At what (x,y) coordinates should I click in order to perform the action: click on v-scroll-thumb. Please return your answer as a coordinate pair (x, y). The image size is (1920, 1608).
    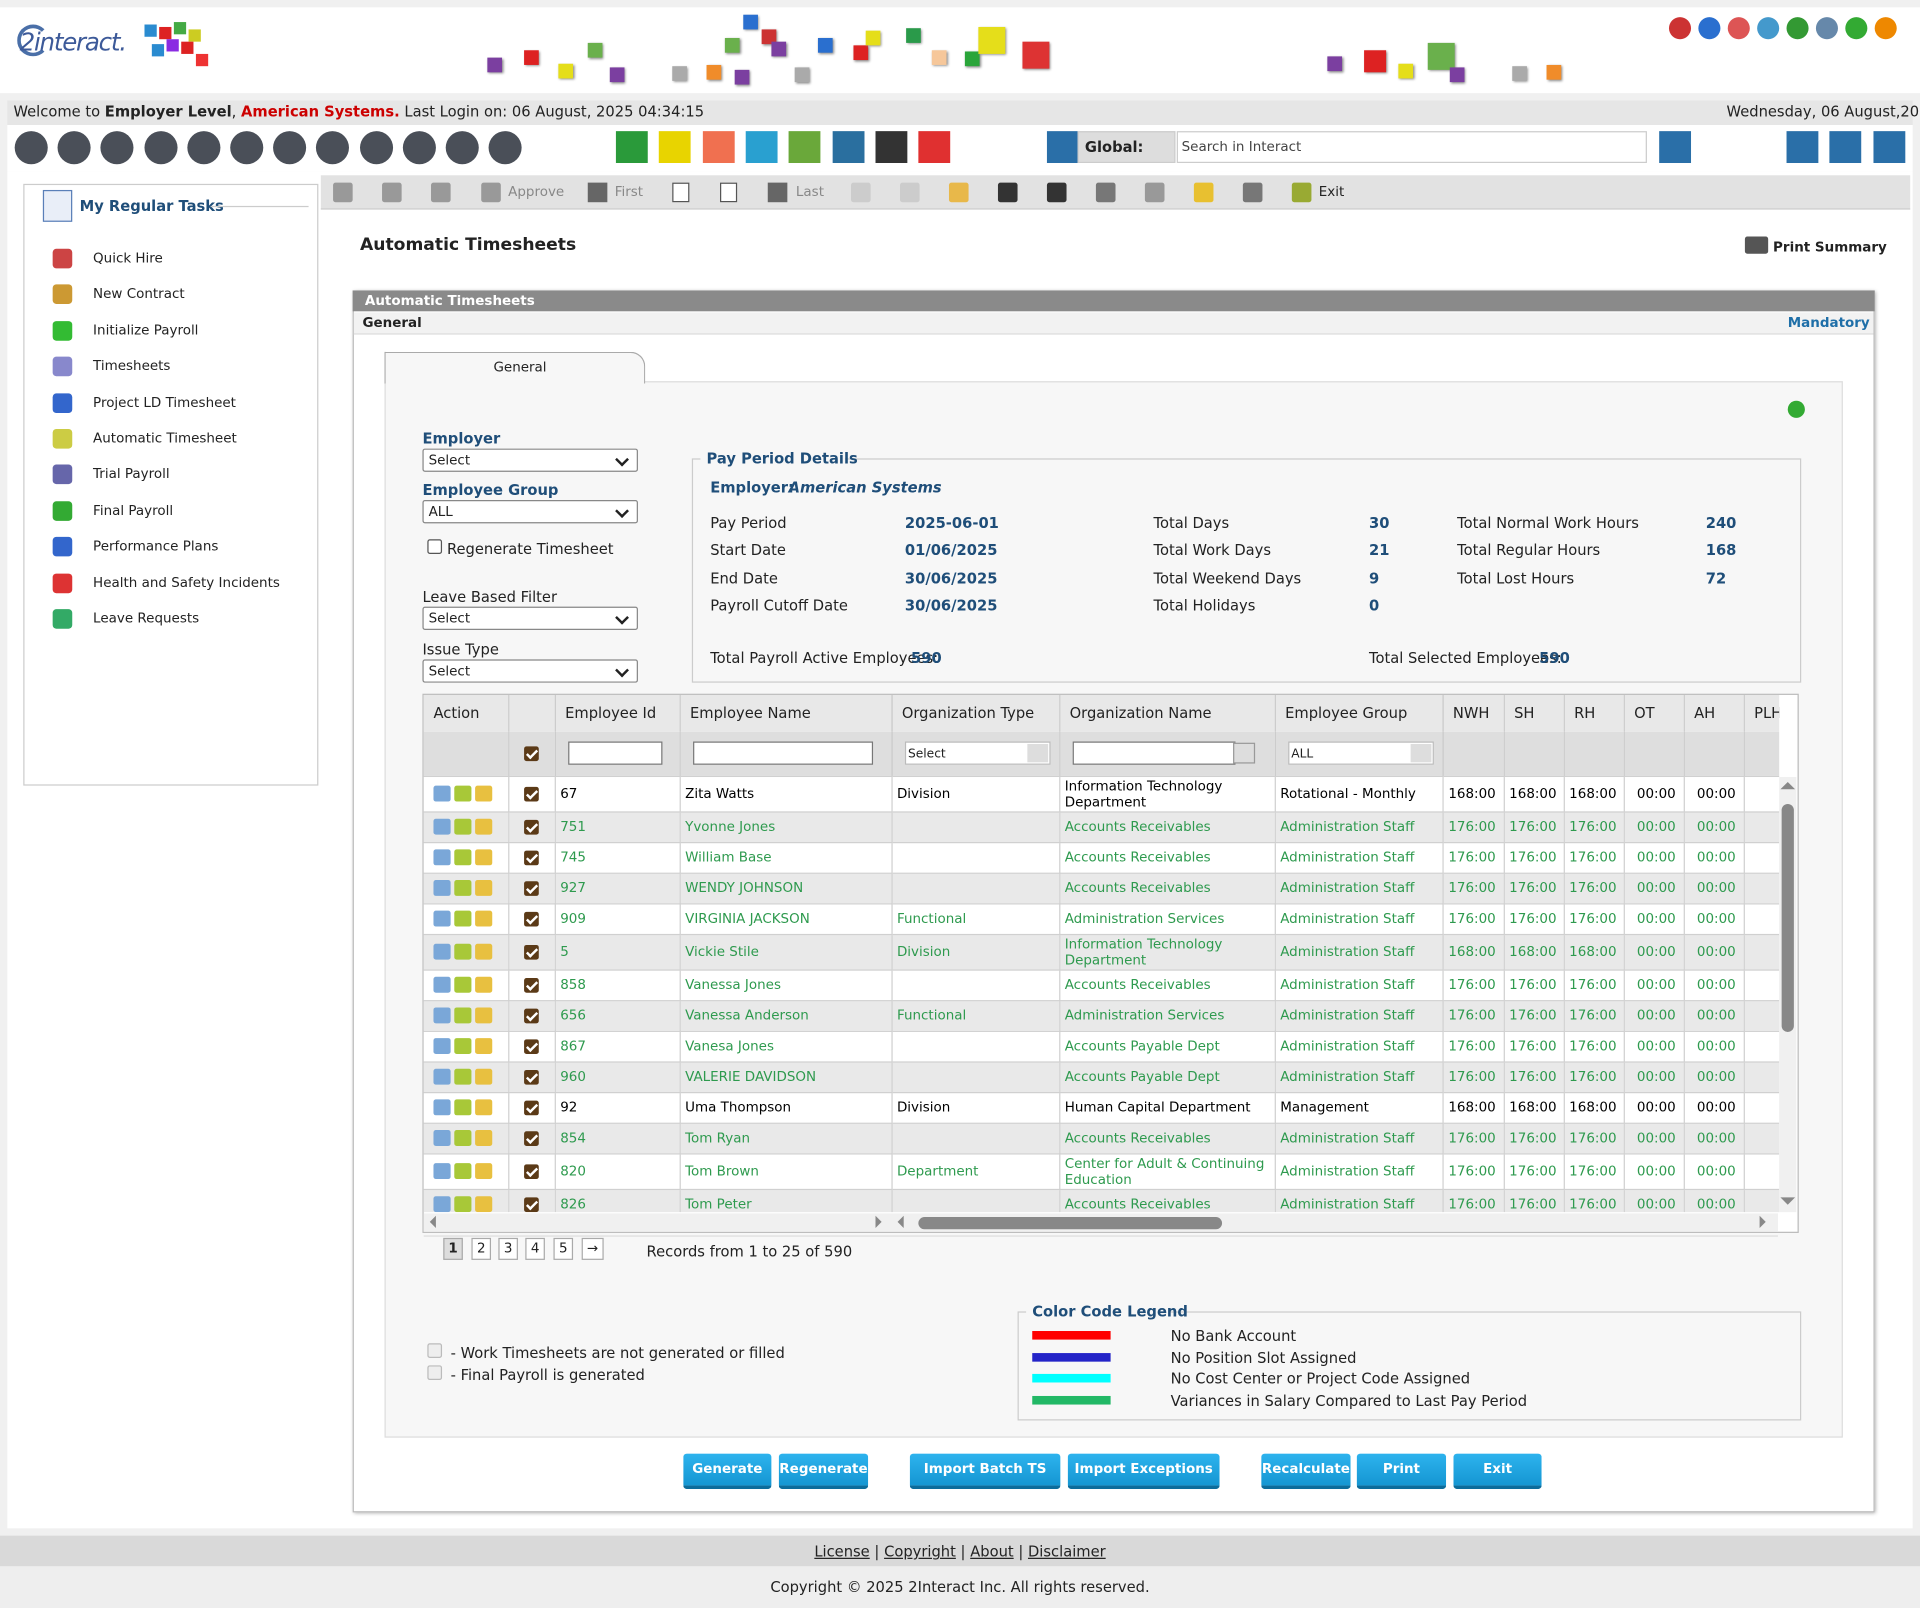
    Looking at the image, I should click on (1787, 918).